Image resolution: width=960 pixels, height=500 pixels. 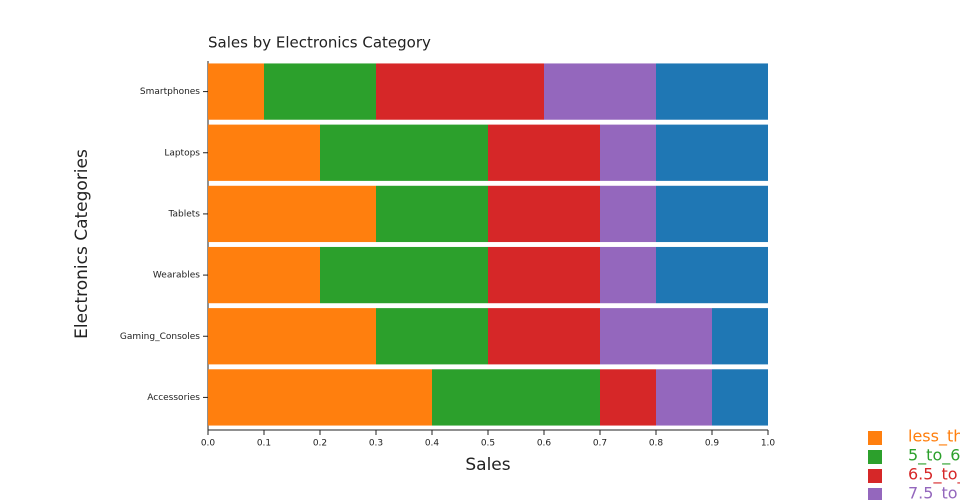 What do you see at coordinates (208, 444) in the screenshot?
I see `x-tick-label: 0.0` at bounding box center [208, 444].